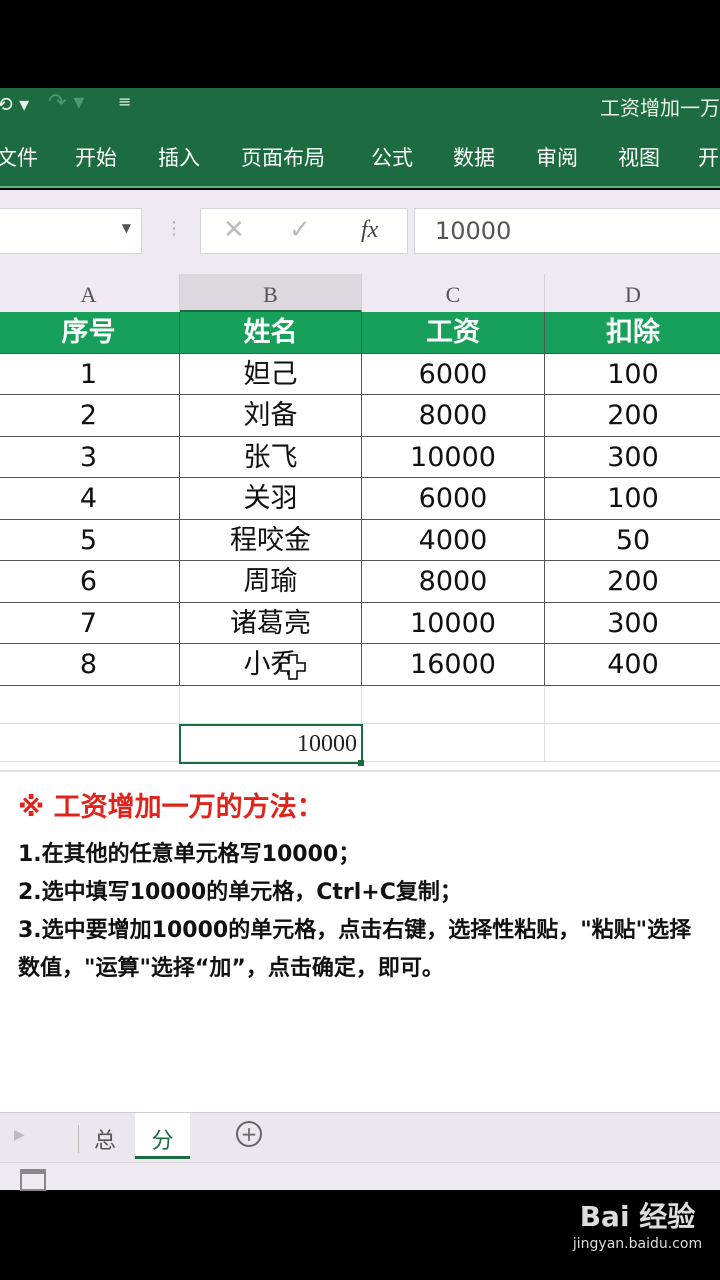  I want to click on table-cell: 4000, so click(453, 540).